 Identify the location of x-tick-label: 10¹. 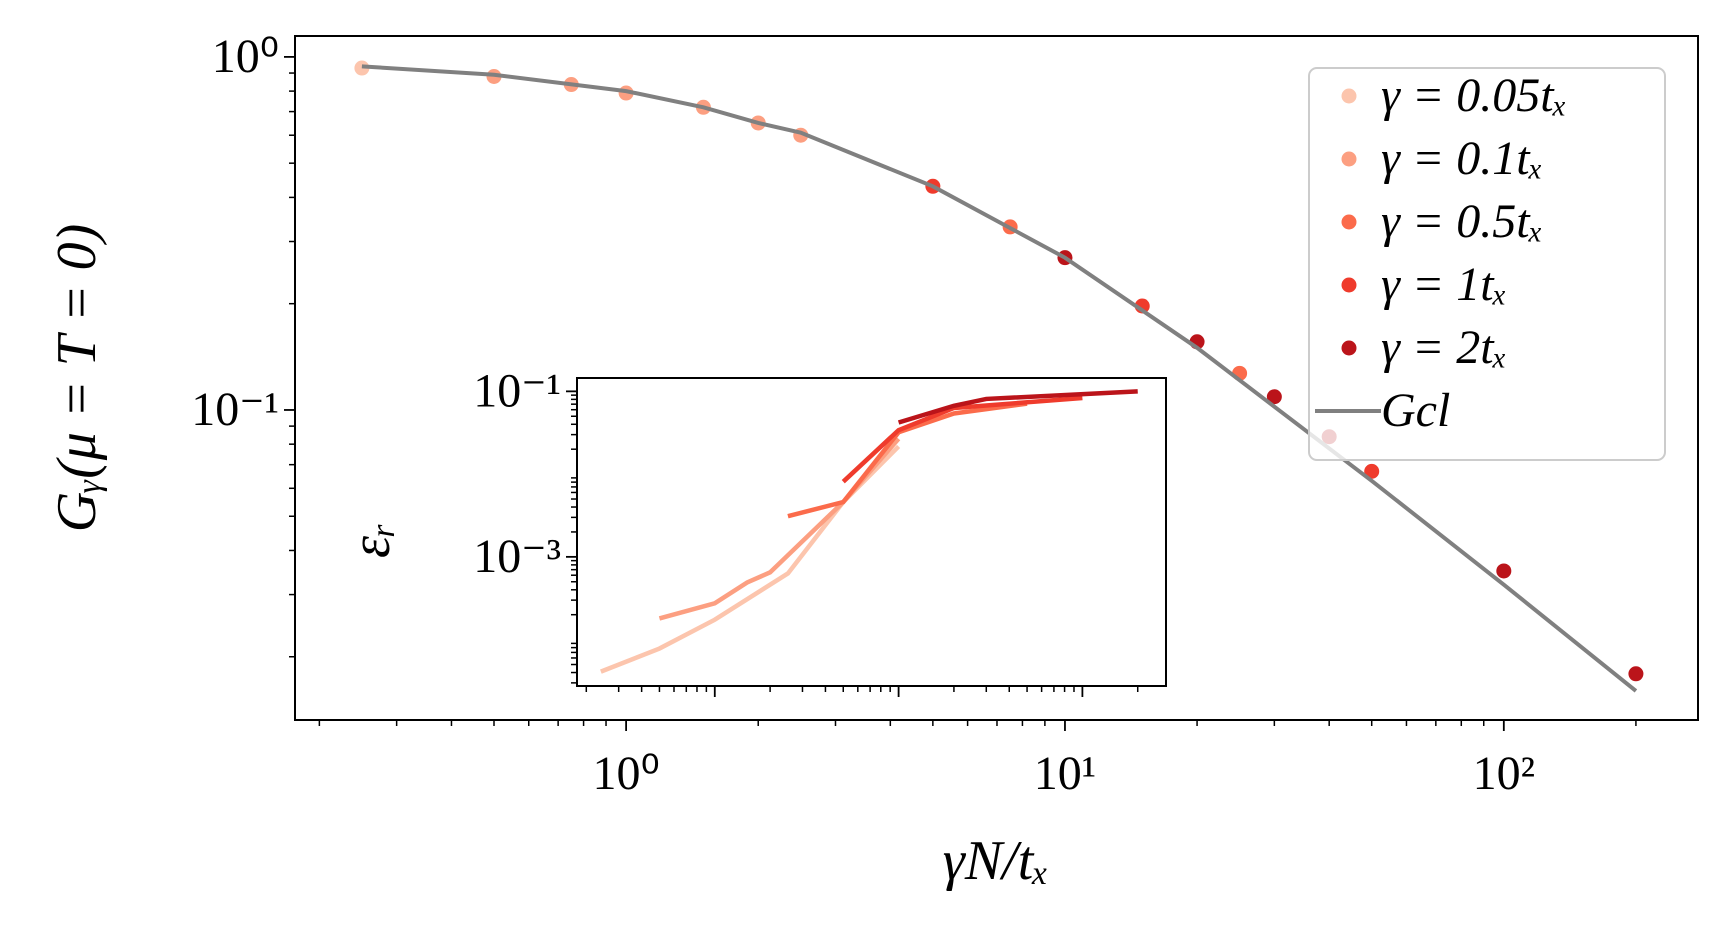
(1065, 773).